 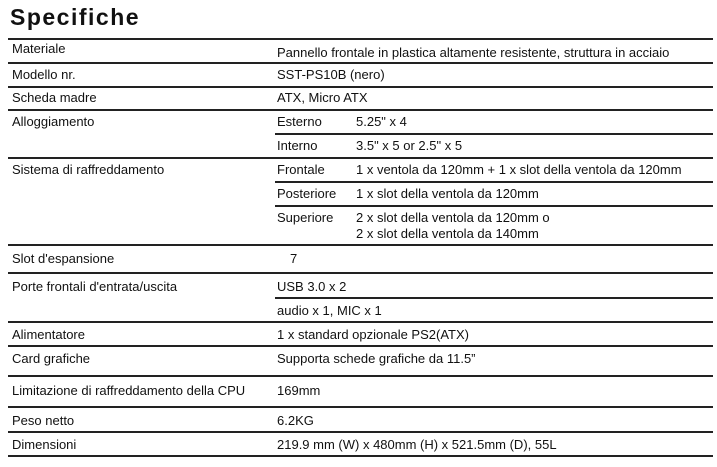 I want to click on sub-label: Posteriore, so click(x=307, y=193).